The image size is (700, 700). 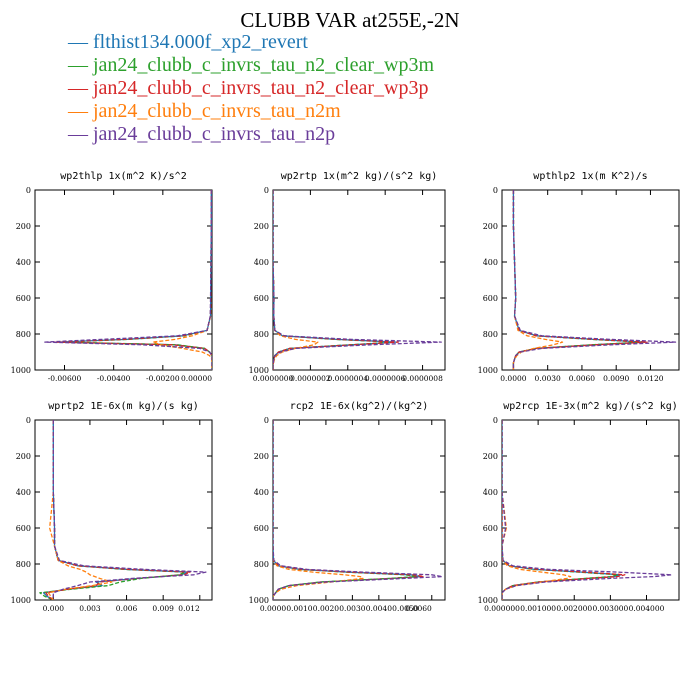 What do you see at coordinates (163, 608) in the screenshot?
I see `x-tick-label: 0.009` at bounding box center [163, 608].